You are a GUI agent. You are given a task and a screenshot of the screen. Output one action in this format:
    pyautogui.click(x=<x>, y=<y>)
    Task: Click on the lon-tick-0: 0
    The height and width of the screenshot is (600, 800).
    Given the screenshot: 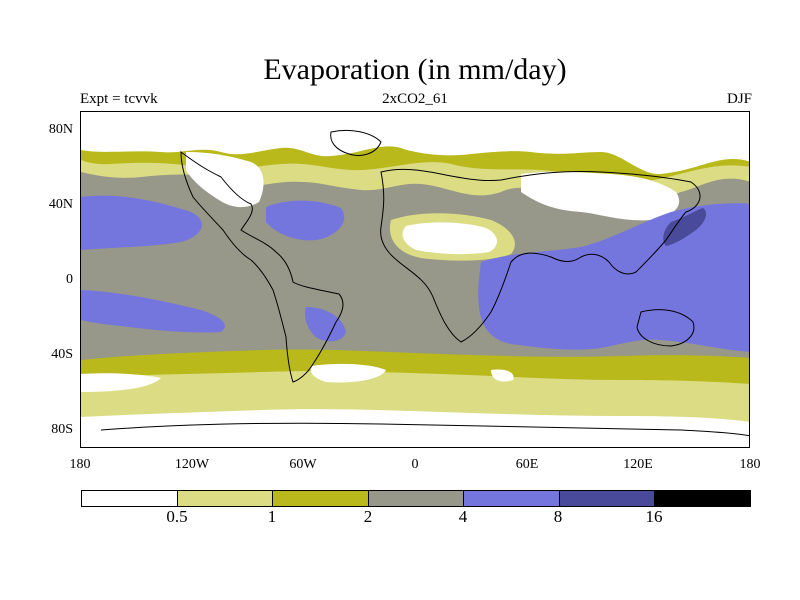 What is the action you would take?
    pyautogui.click(x=415, y=464)
    